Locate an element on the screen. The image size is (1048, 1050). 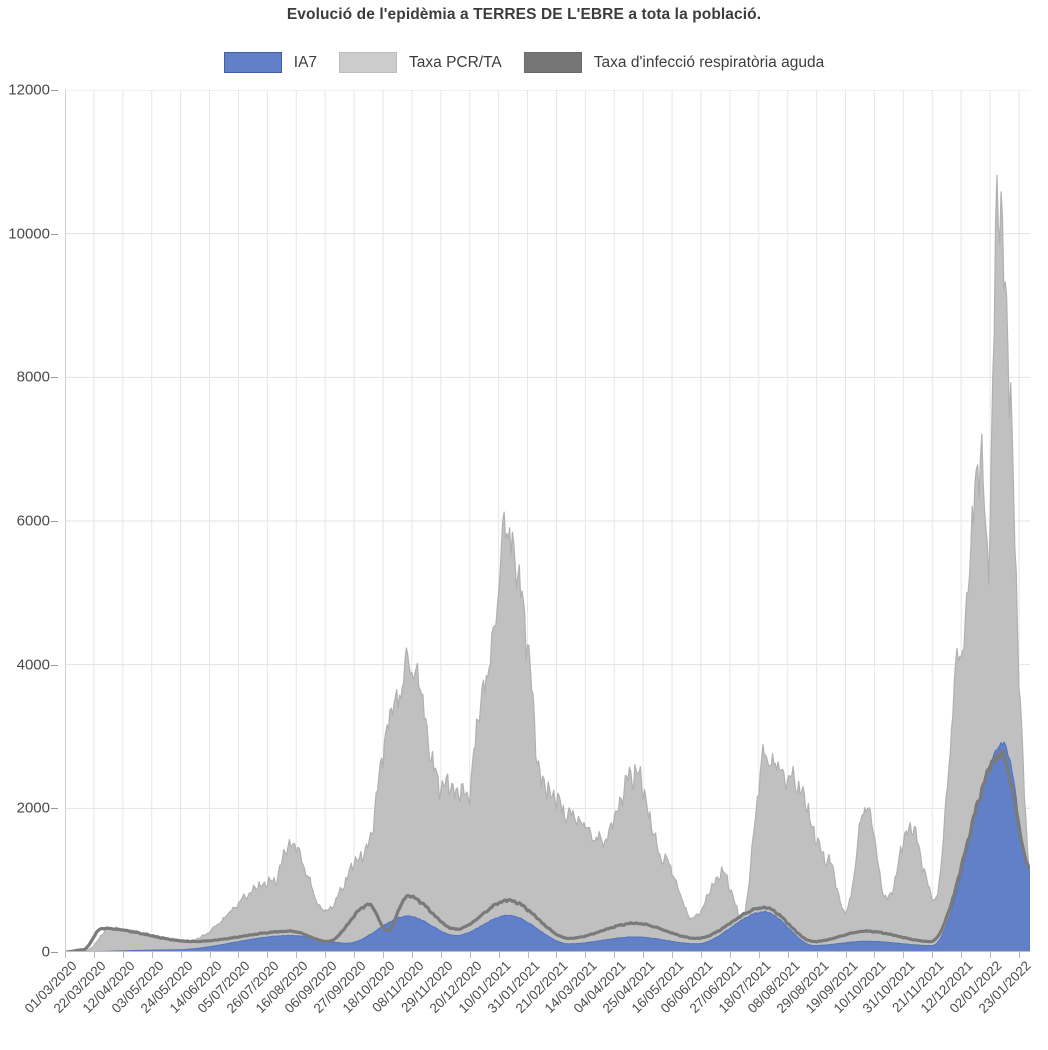
legend-taxa-iraa-label: Taxa d'infecció respiratòria aguda is located at coordinates (709, 62).